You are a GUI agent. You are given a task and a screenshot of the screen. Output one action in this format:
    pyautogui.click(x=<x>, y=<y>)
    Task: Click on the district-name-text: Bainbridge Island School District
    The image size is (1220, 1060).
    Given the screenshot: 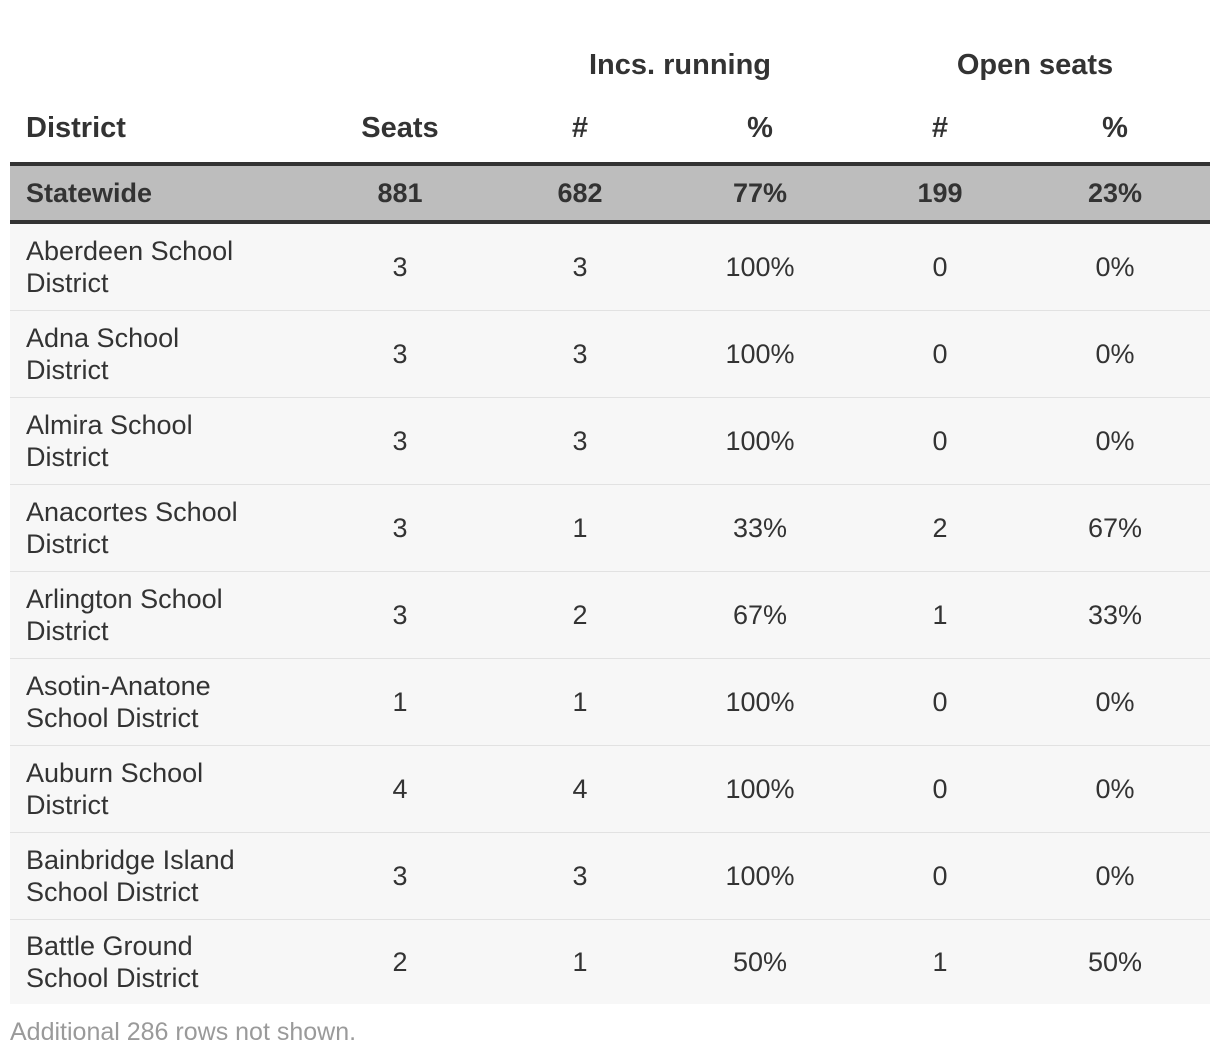 What is the action you would take?
    pyautogui.click(x=130, y=876)
    